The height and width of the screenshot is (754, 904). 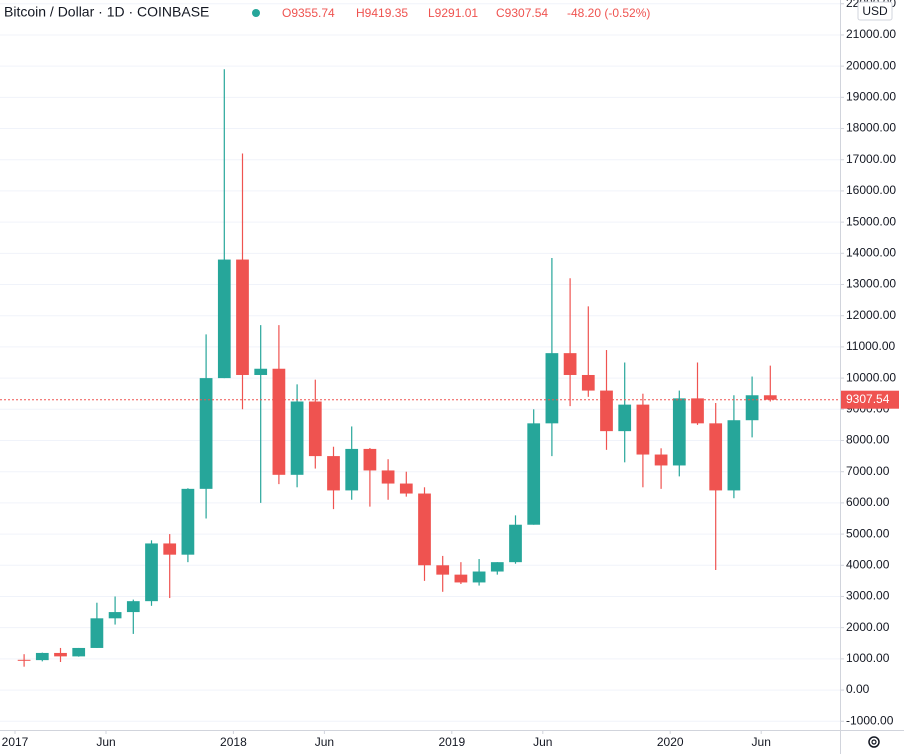 I want to click on x-tick-label: 2018, so click(x=233, y=742).